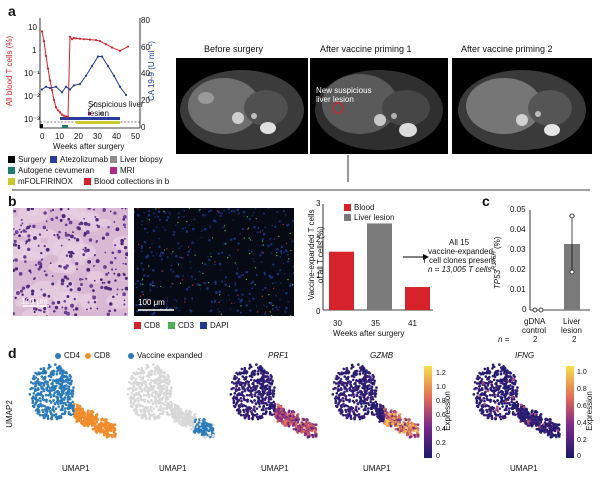 This screenshot has height=477, width=600. I want to click on b-annotation-line: T cell clones present, so click(459, 260).